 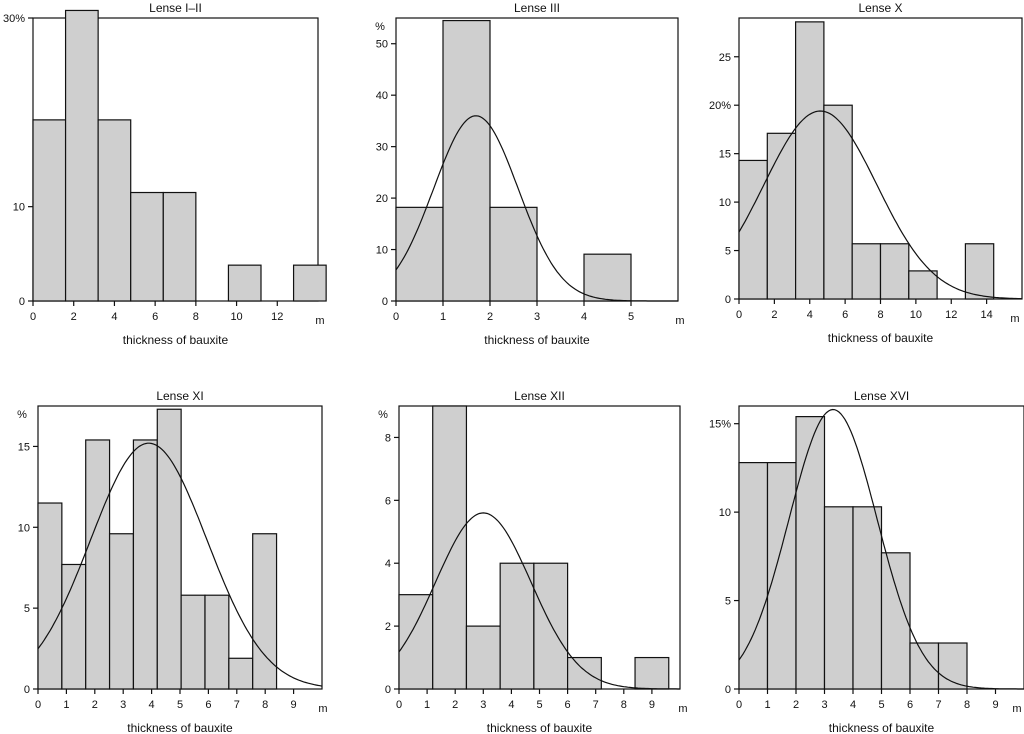 What do you see at coordinates (725, 155) in the screenshot?
I see `y-tick-label: 15` at bounding box center [725, 155].